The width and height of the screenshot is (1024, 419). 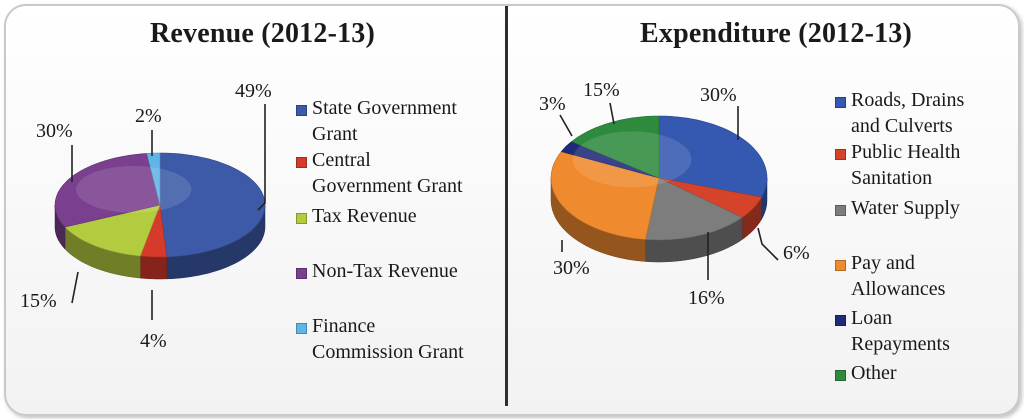 I want to click on revenue-slice-non-tax-revenue, so click(x=107, y=190).